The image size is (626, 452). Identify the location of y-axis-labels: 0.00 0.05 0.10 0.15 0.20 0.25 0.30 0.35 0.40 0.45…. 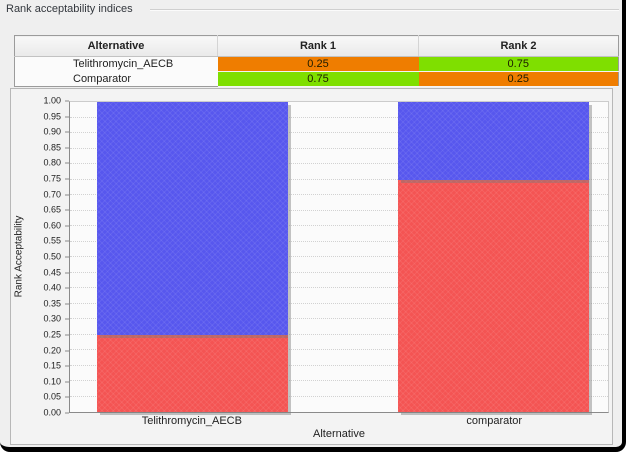
(40, 256).